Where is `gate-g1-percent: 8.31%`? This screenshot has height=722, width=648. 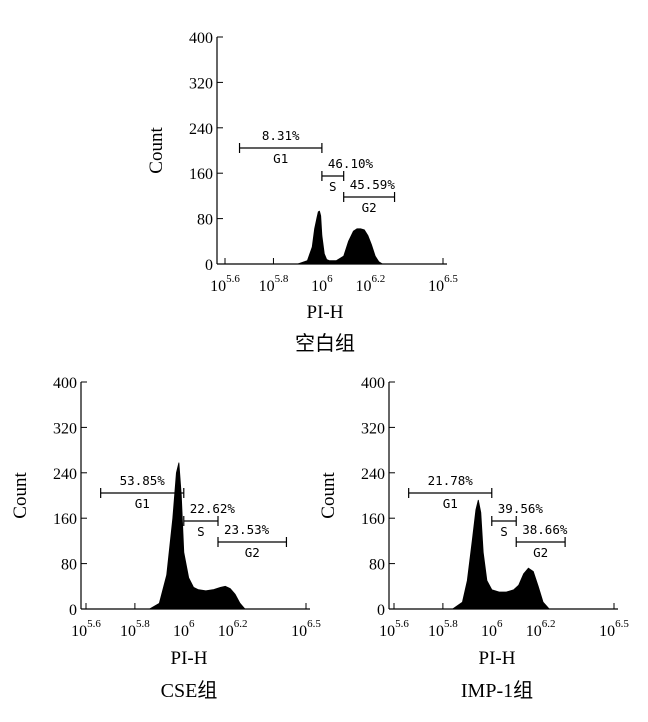
gate-g1-percent: 8.31% is located at coordinates (281, 135).